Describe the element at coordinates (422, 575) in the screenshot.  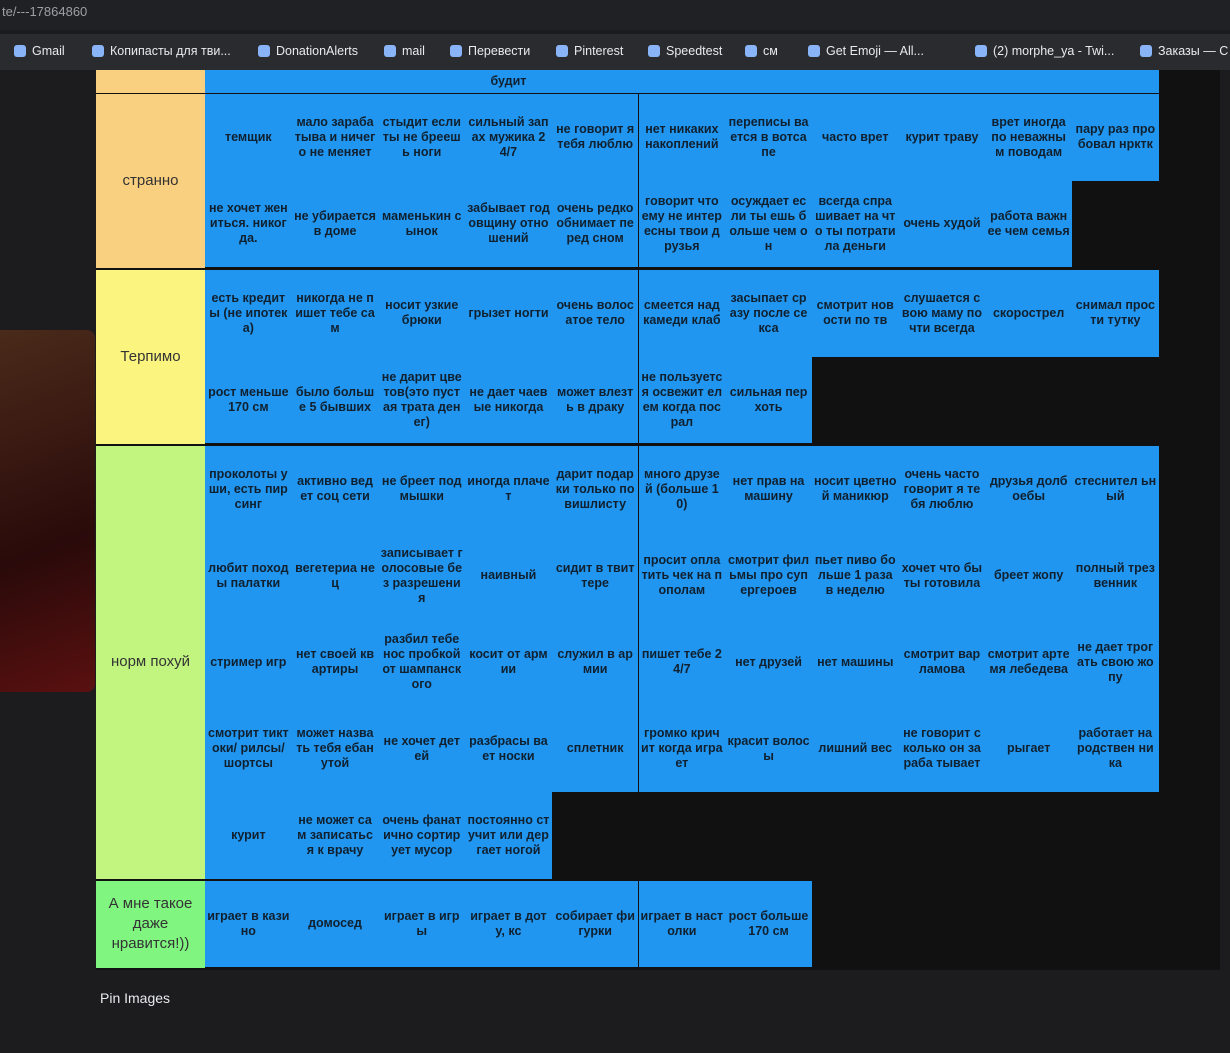
I see `tier-item: записывает голосовые без разрешения` at that location.